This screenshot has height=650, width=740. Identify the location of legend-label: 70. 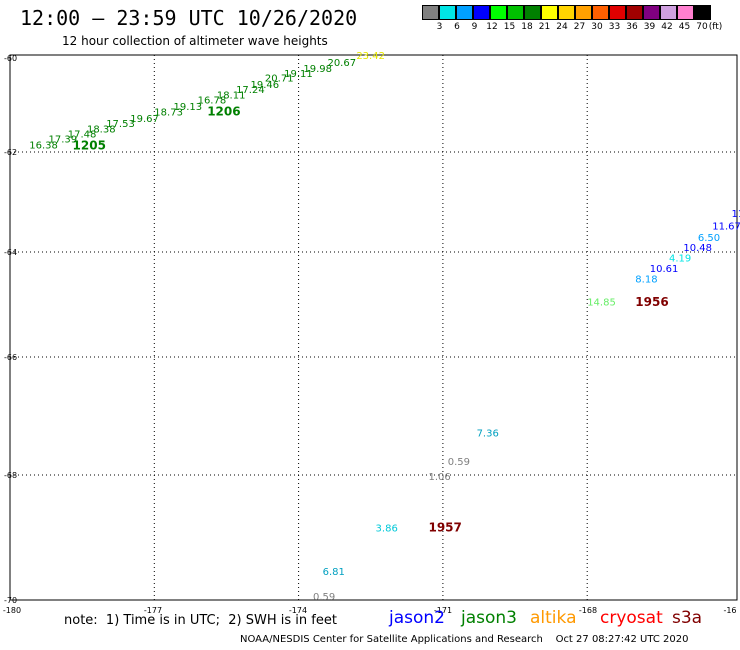
(702, 27).